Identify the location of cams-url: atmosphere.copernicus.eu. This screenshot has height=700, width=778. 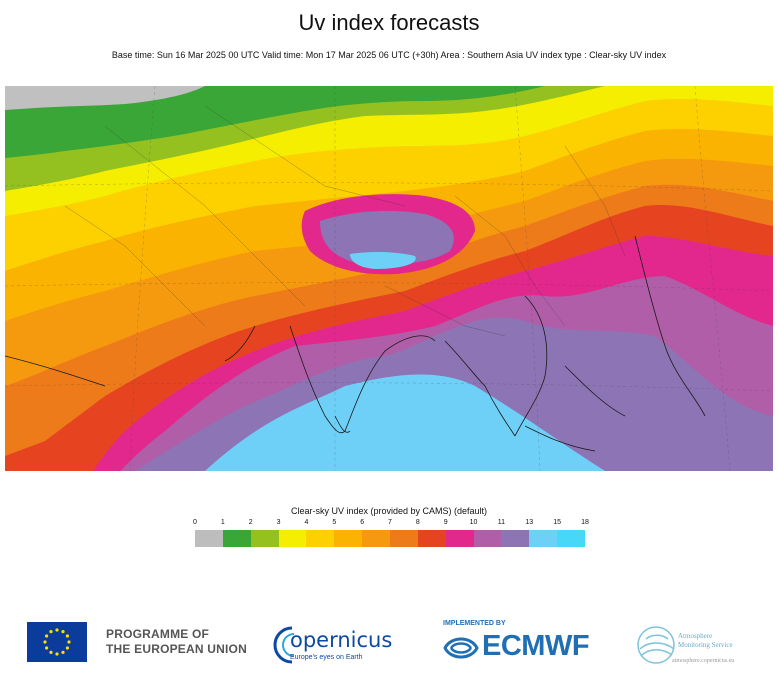
(703, 661).